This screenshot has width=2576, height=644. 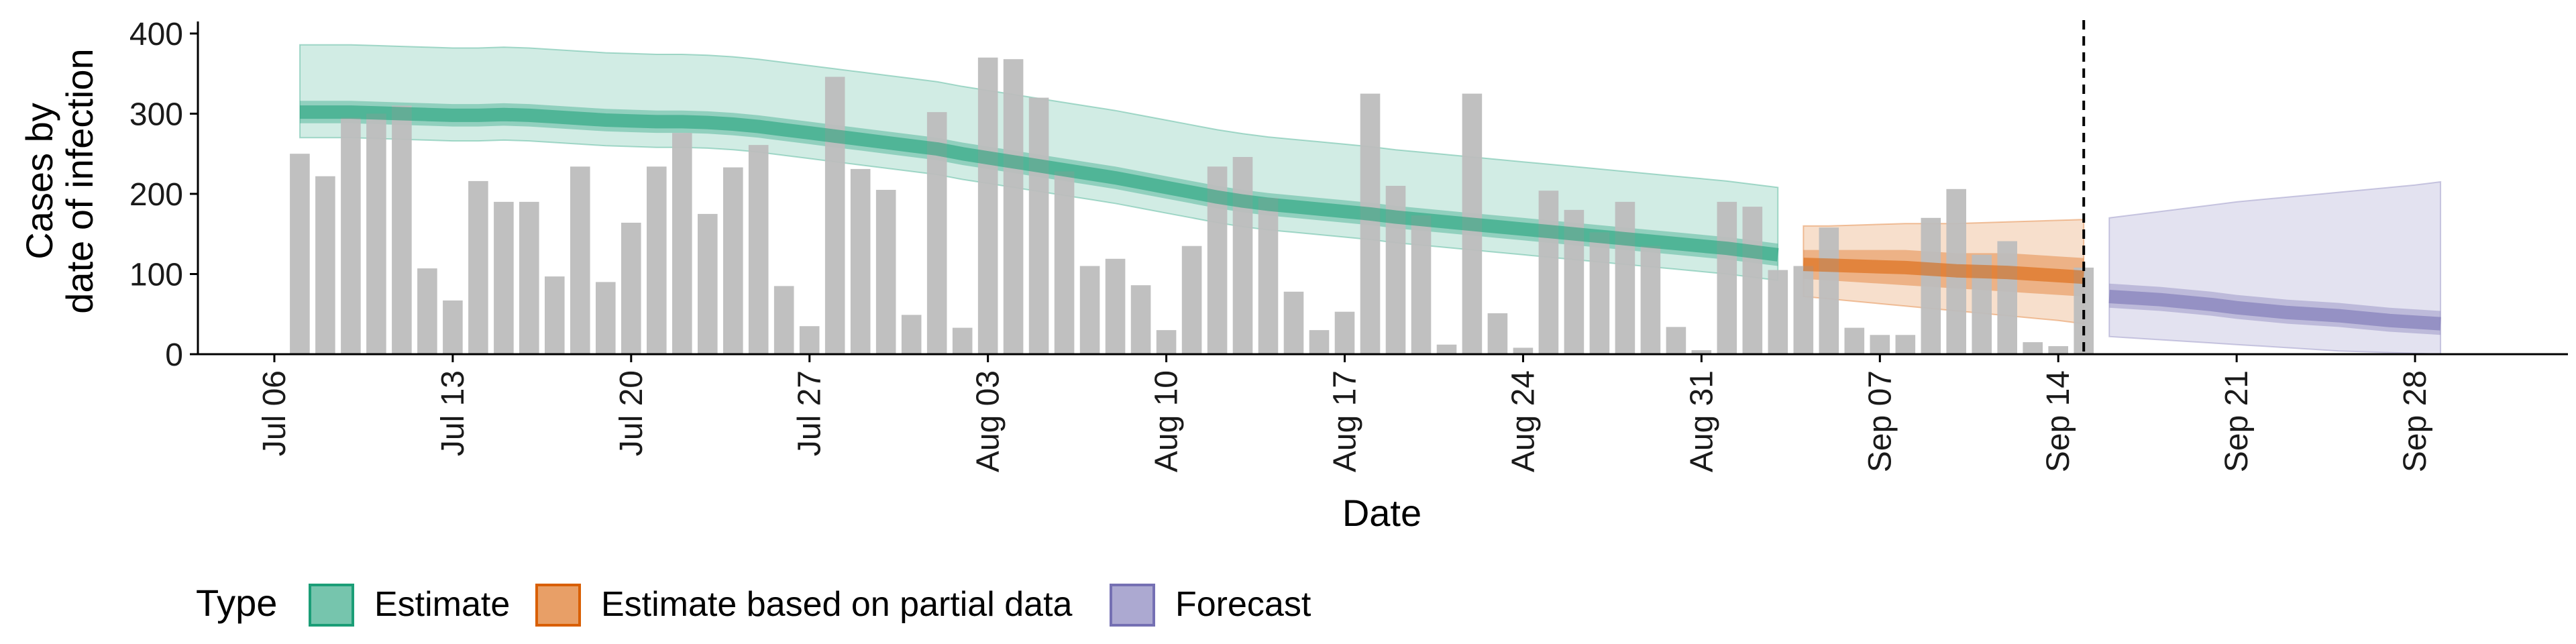 What do you see at coordinates (1345, 421) in the screenshot?
I see `x-tick-label: Aug 17` at bounding box center [1345, 421].